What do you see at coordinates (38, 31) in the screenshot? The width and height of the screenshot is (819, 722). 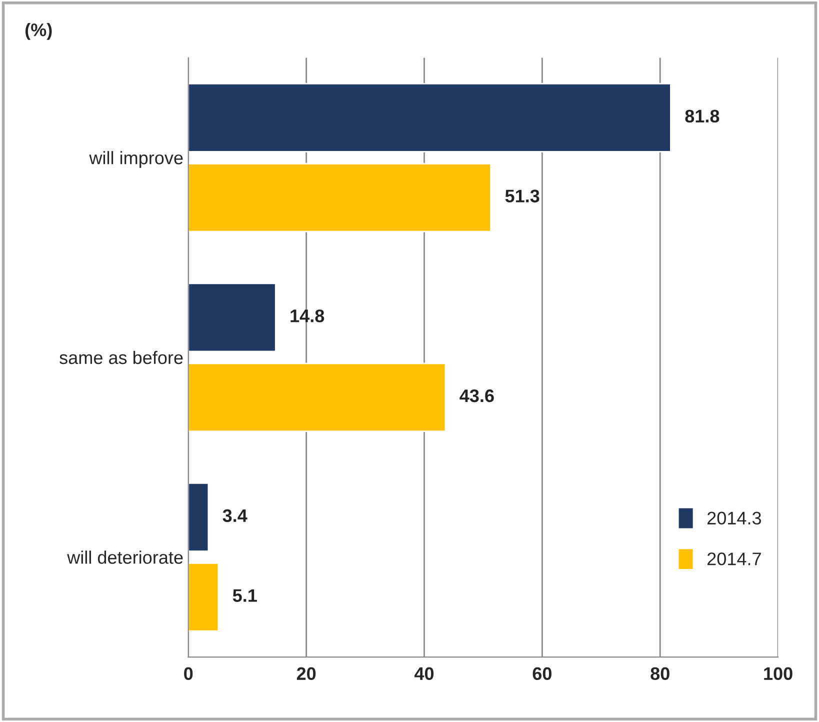 I see `y-axis-title: (%)` at bounding box center [38, 31].